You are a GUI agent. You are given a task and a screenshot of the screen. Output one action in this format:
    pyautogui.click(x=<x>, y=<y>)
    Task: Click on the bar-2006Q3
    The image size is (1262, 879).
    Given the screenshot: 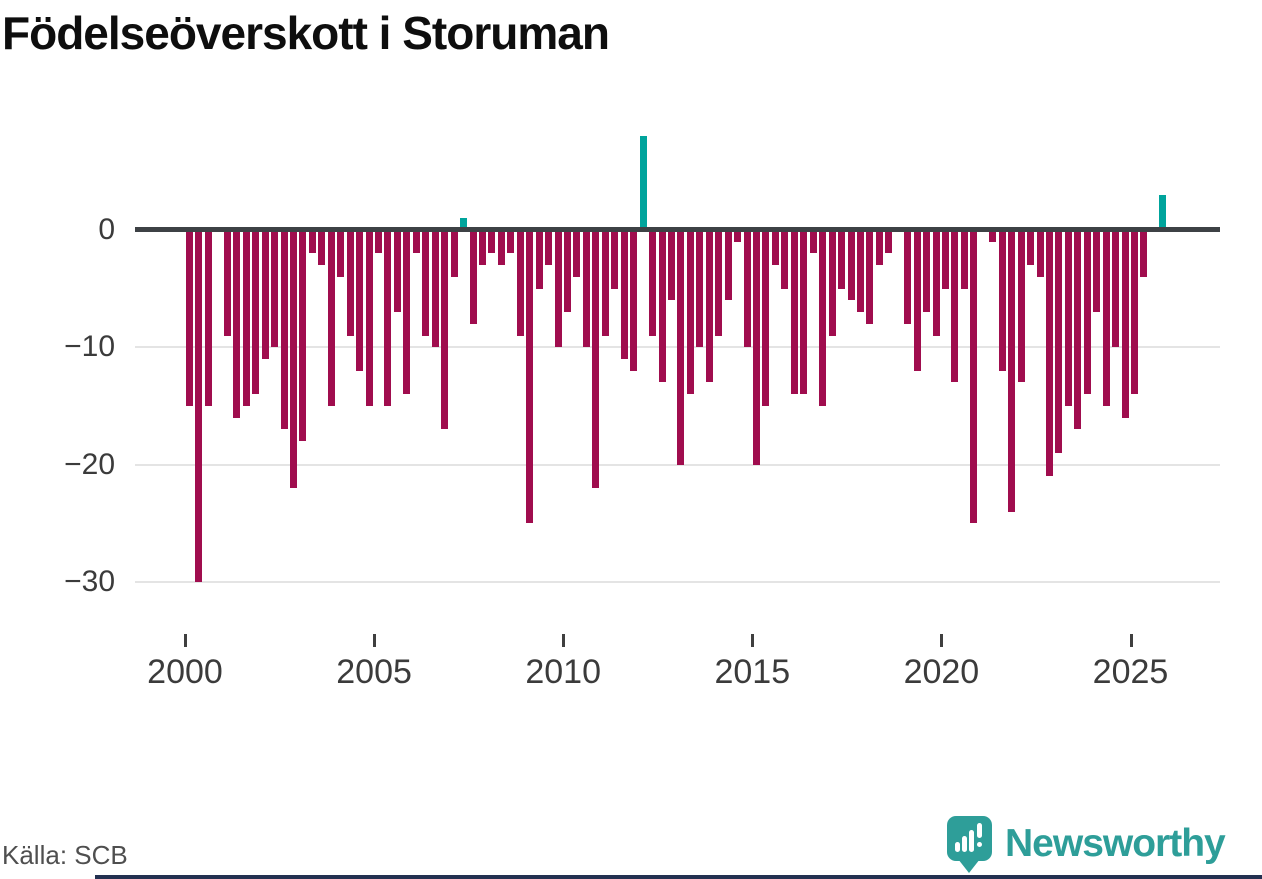 What is the action you would take?
    pyautogui.click(x=435, y=289)
    